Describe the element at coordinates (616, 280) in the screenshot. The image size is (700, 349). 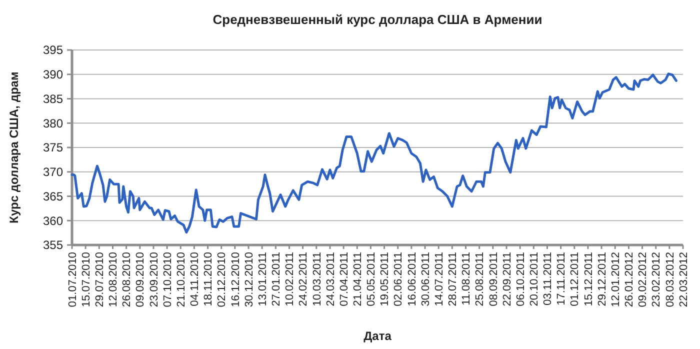
I see `x-tick-label: 12.01.2012` at that location.